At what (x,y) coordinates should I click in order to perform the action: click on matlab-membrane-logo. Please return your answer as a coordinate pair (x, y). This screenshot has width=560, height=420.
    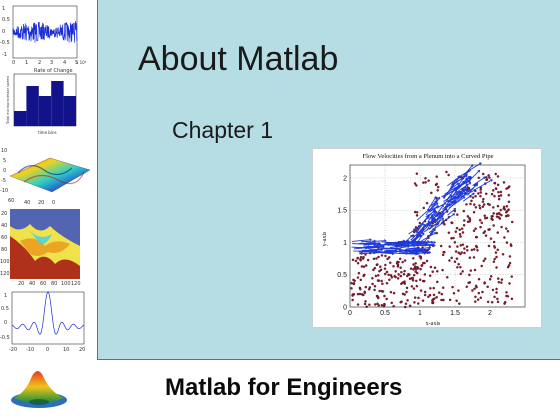
    Looking at the image, I should click on (39, 387).